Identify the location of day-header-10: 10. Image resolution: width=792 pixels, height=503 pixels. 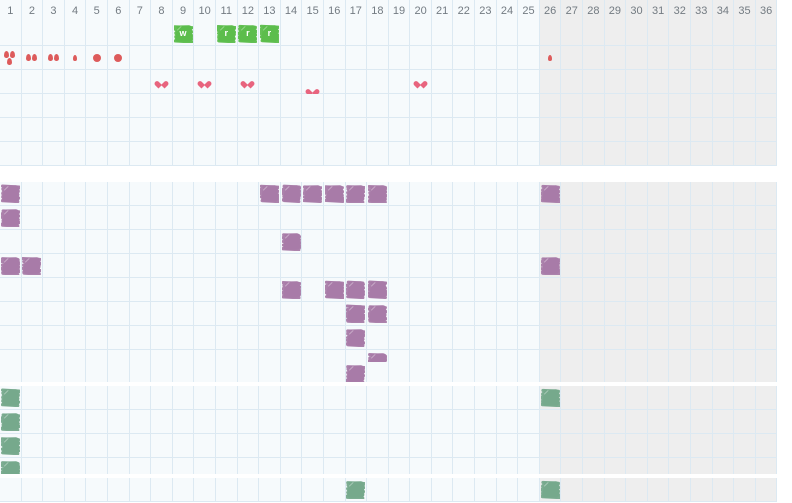
(205, 11).